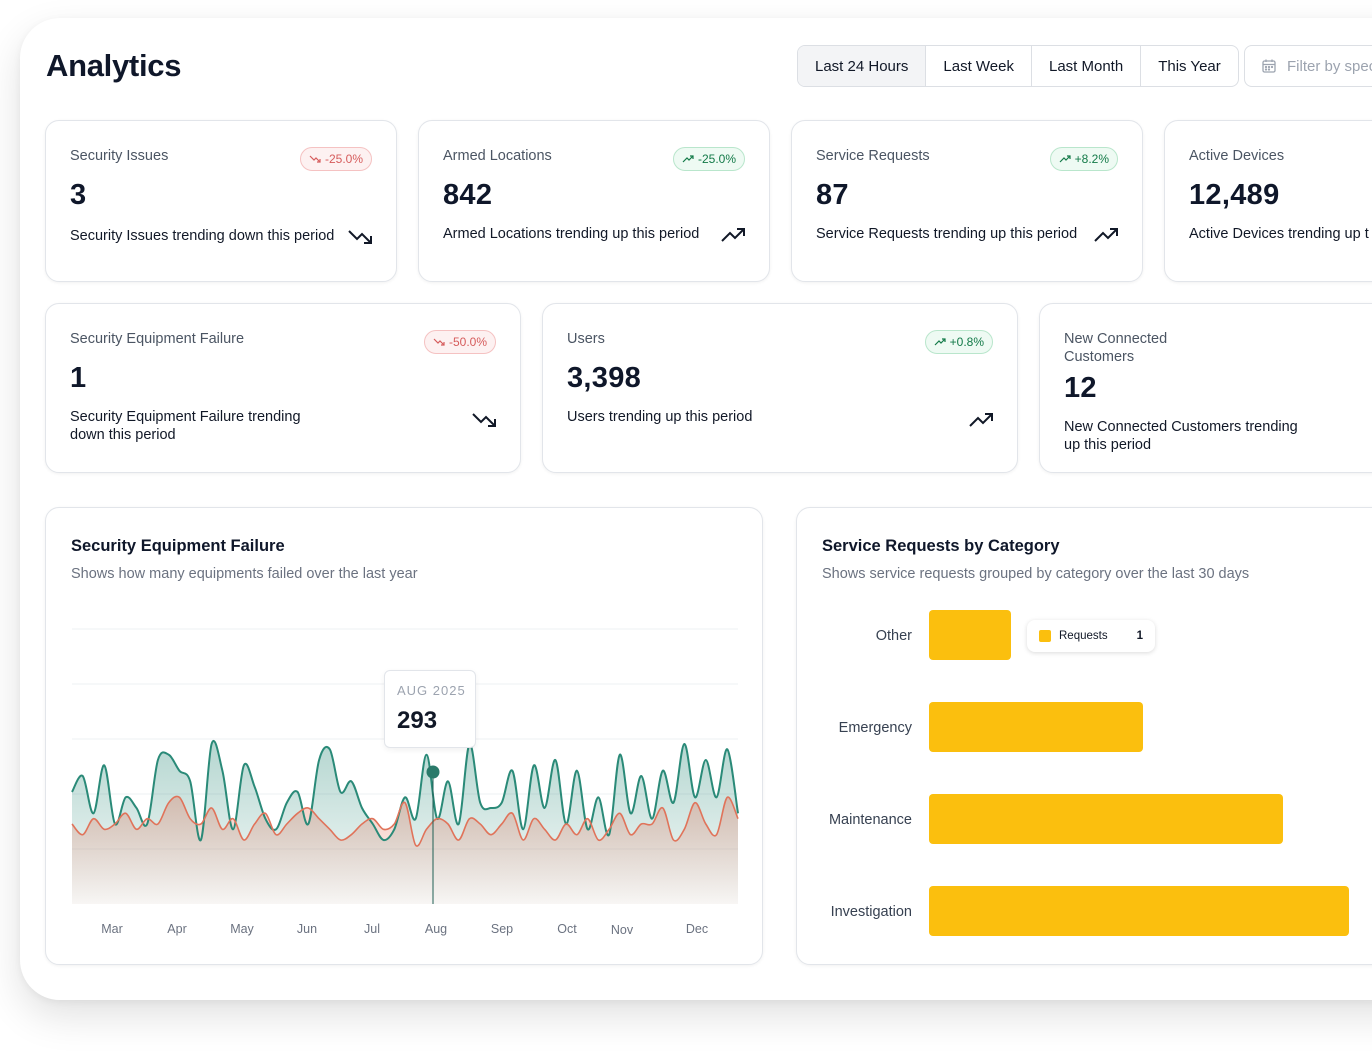 This screenshot has height=1060, width=1372. Describe the element at coordinates (1329, 66) in the screenshot. I see `filter-placeholder: Filter by spec` at that location.